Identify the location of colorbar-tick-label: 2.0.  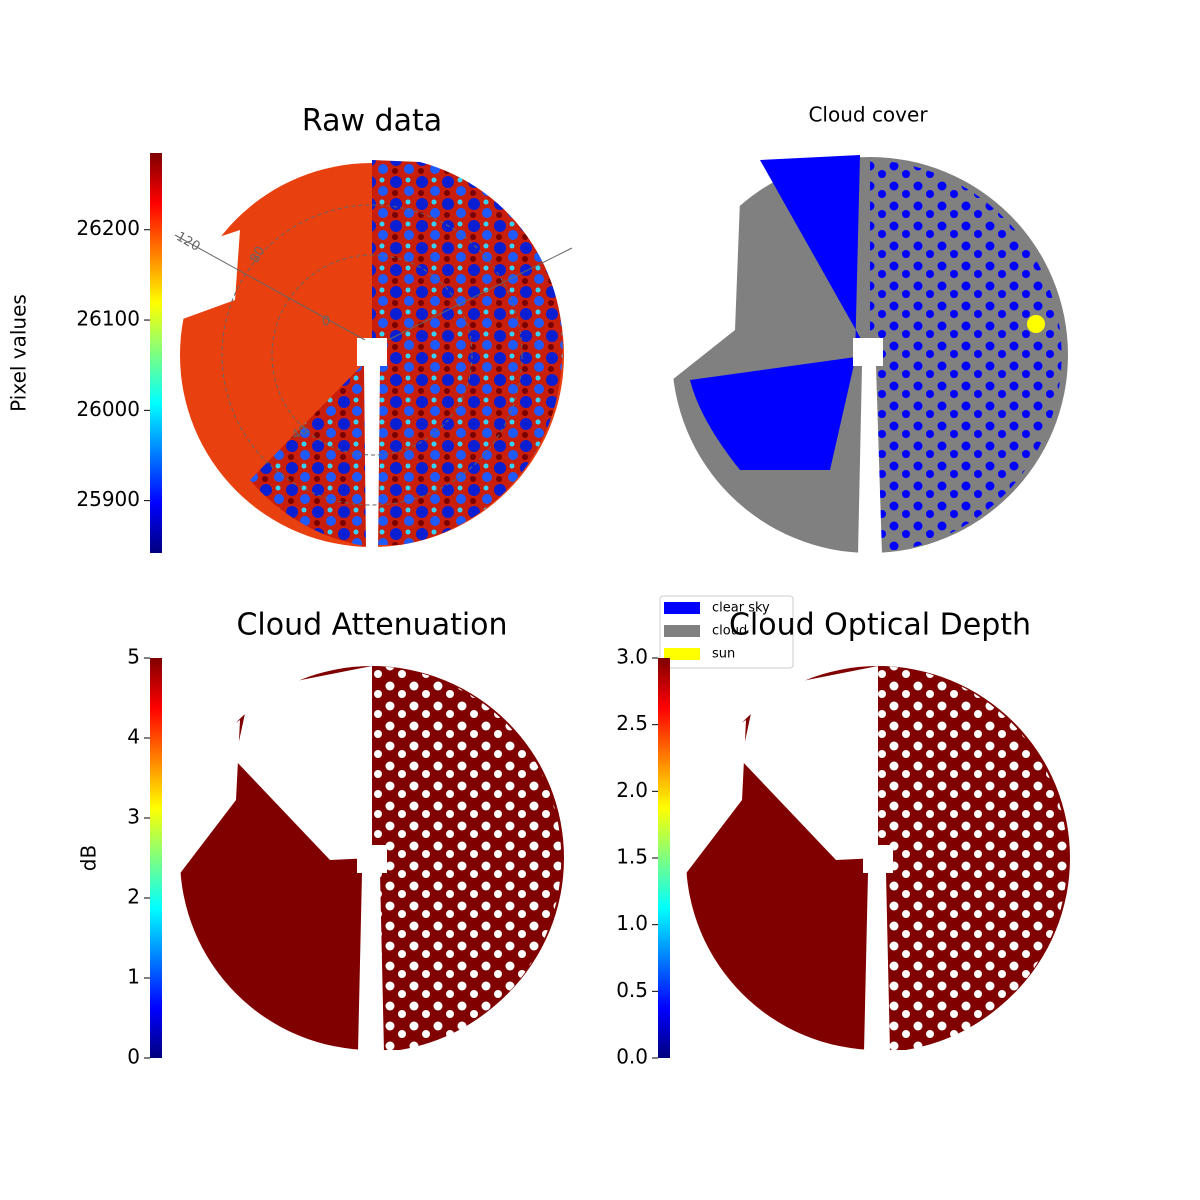
(632, 790).